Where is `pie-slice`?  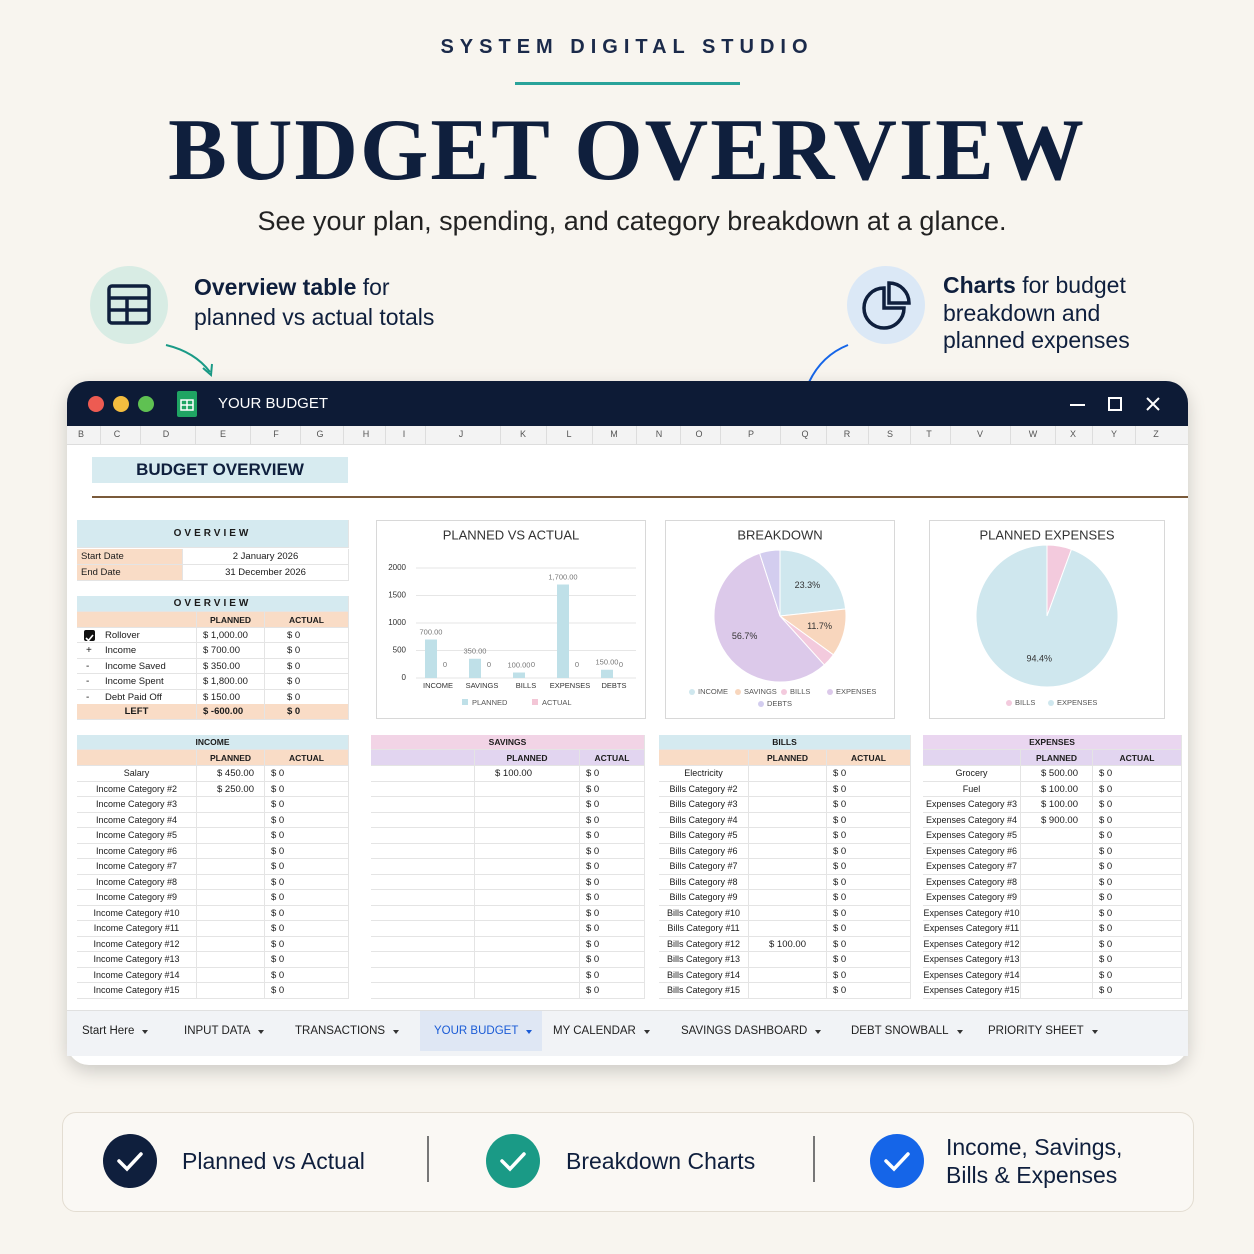 pie-slice is located at coordinates (769, 583).